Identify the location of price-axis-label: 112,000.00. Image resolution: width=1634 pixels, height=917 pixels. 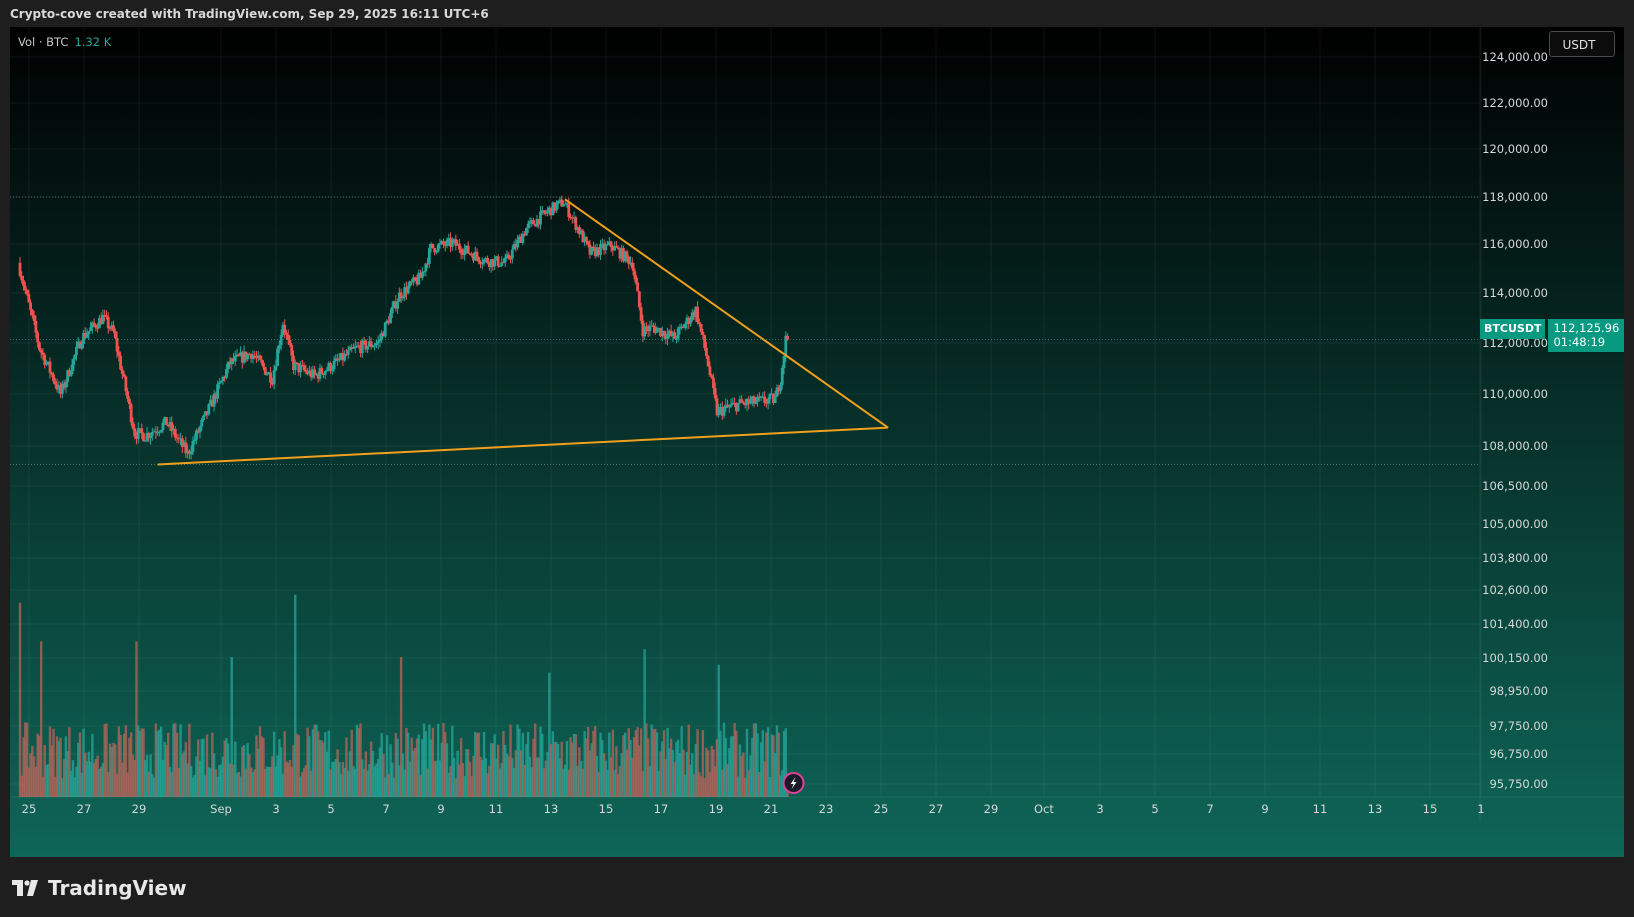
(1515, 343).